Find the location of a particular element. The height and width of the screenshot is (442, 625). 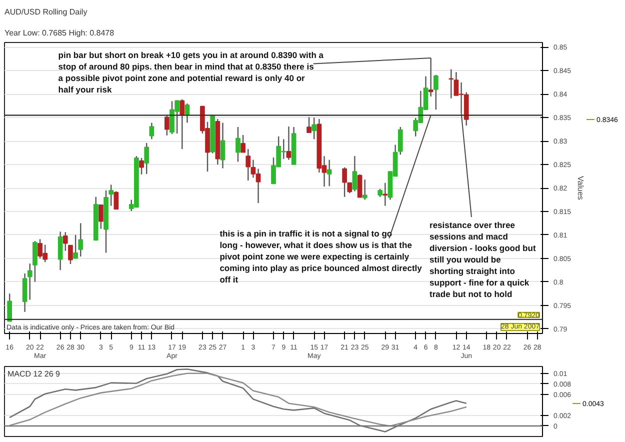

line-series is located at coordinates (238, 399).